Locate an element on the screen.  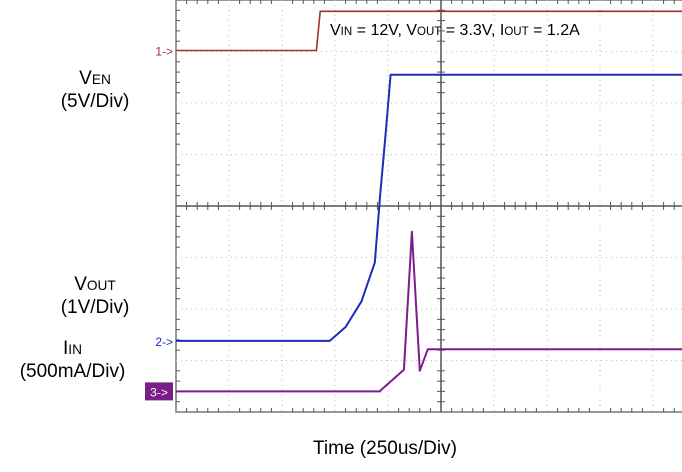
test-conditions: VIN = 12V, VOUT = 3.3V, IOUT = 1.2A is located at coordinates (455, 30).